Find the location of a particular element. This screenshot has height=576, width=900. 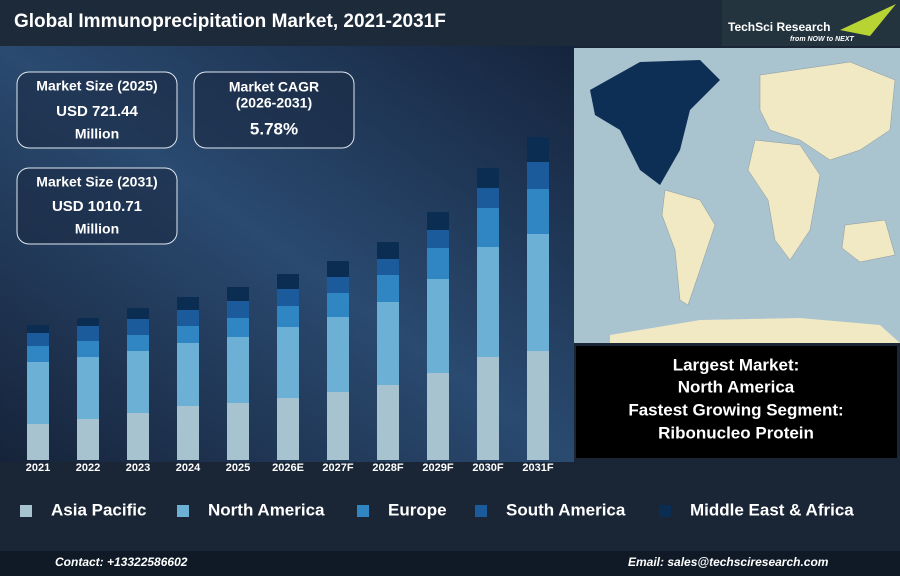

x-tick-label: 2025 is located at coordinates (238, 468).